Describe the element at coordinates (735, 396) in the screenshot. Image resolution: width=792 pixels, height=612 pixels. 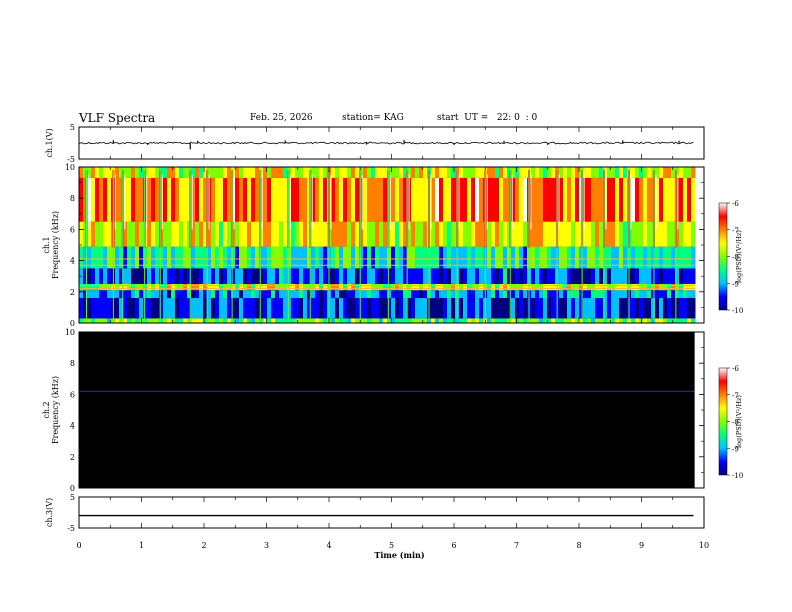
I see `ch2-spectrogram-colorbar-tick-label: -7` at that location.